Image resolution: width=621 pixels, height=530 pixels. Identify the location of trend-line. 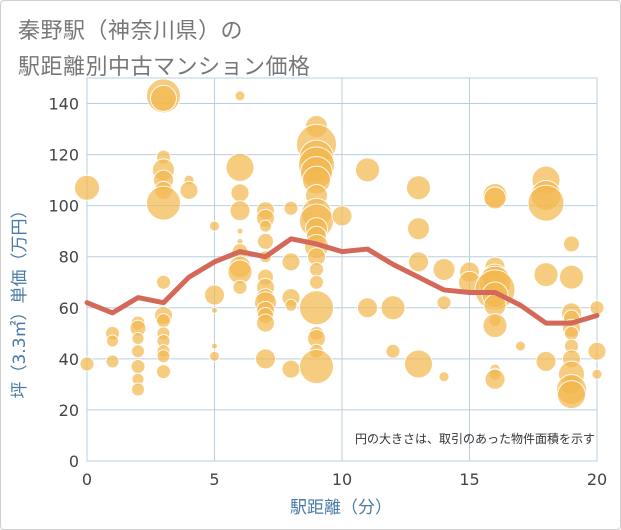
(342, 281).